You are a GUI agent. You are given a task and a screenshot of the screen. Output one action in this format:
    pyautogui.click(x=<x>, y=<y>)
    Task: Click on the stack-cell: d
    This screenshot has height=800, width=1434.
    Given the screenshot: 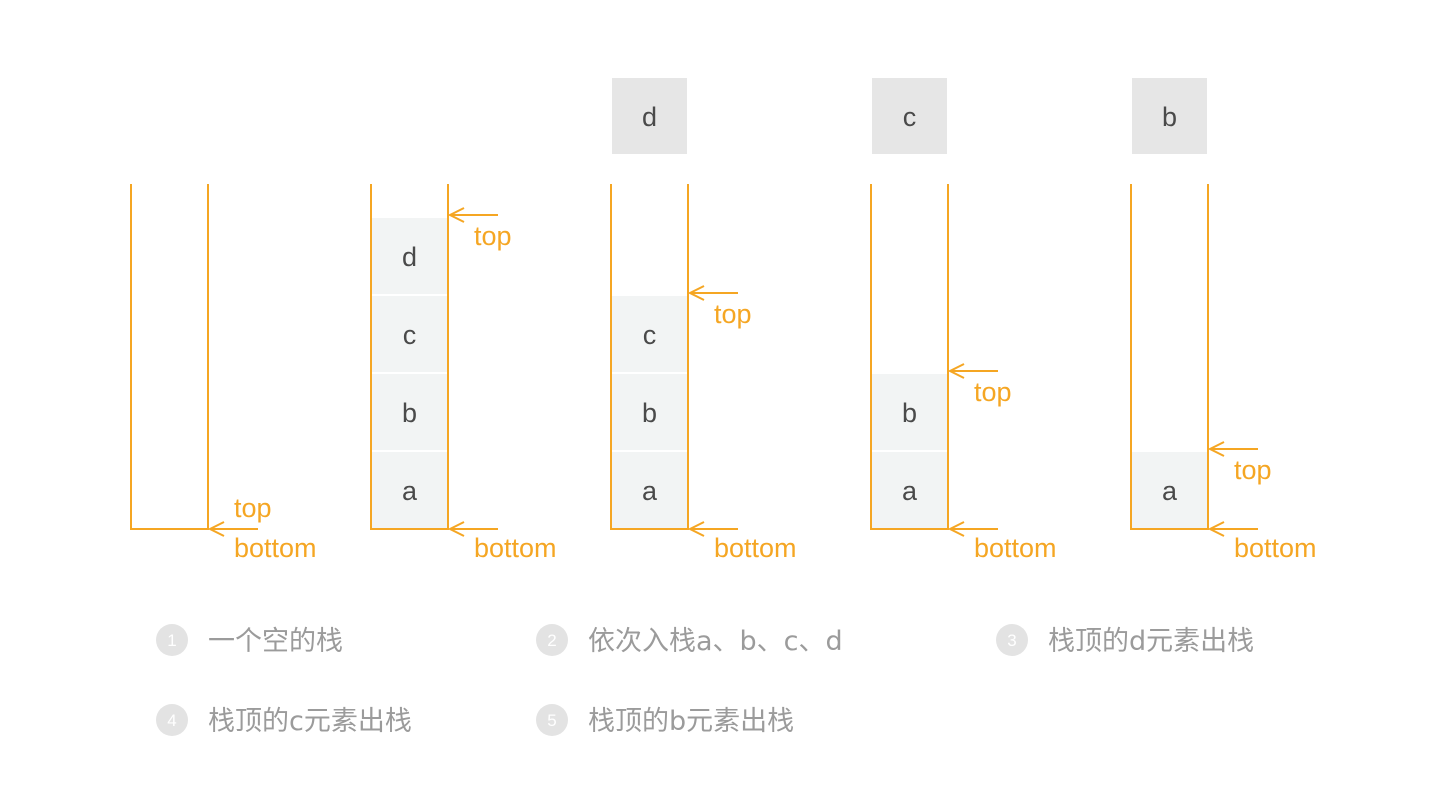 What is the action you would take?
    pyautogui.click(x=409, y=256)
    